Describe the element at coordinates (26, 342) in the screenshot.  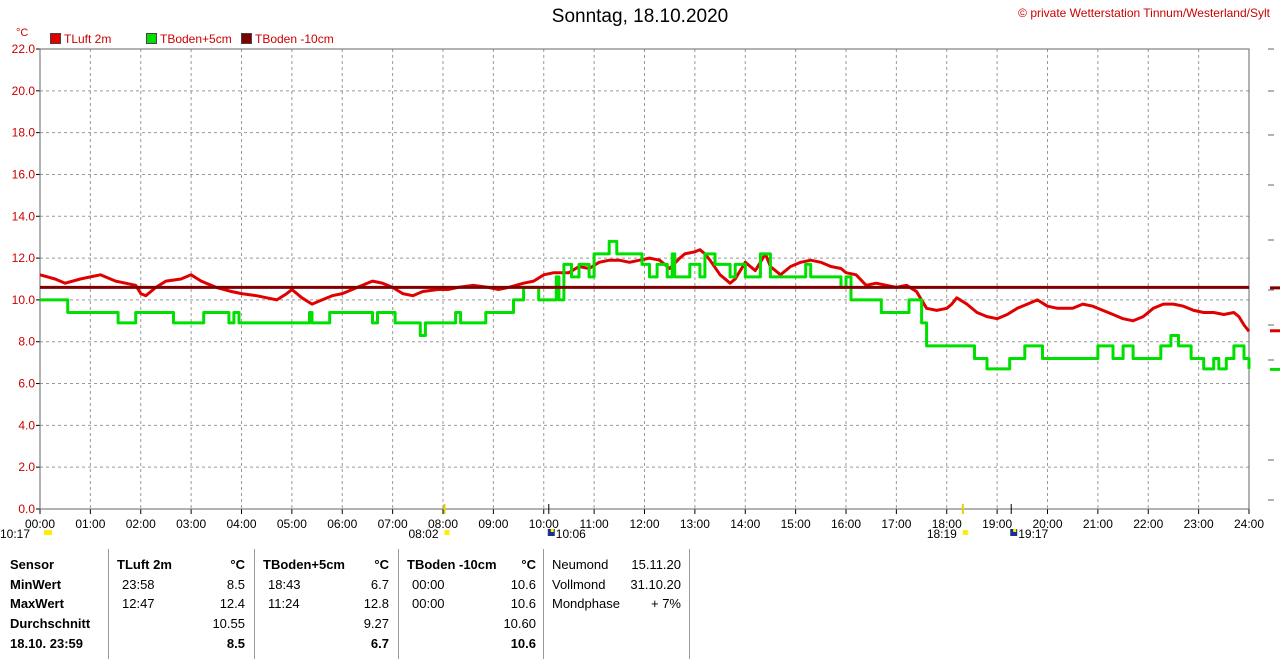
I see `y-tick-label: 8.0` at that location.